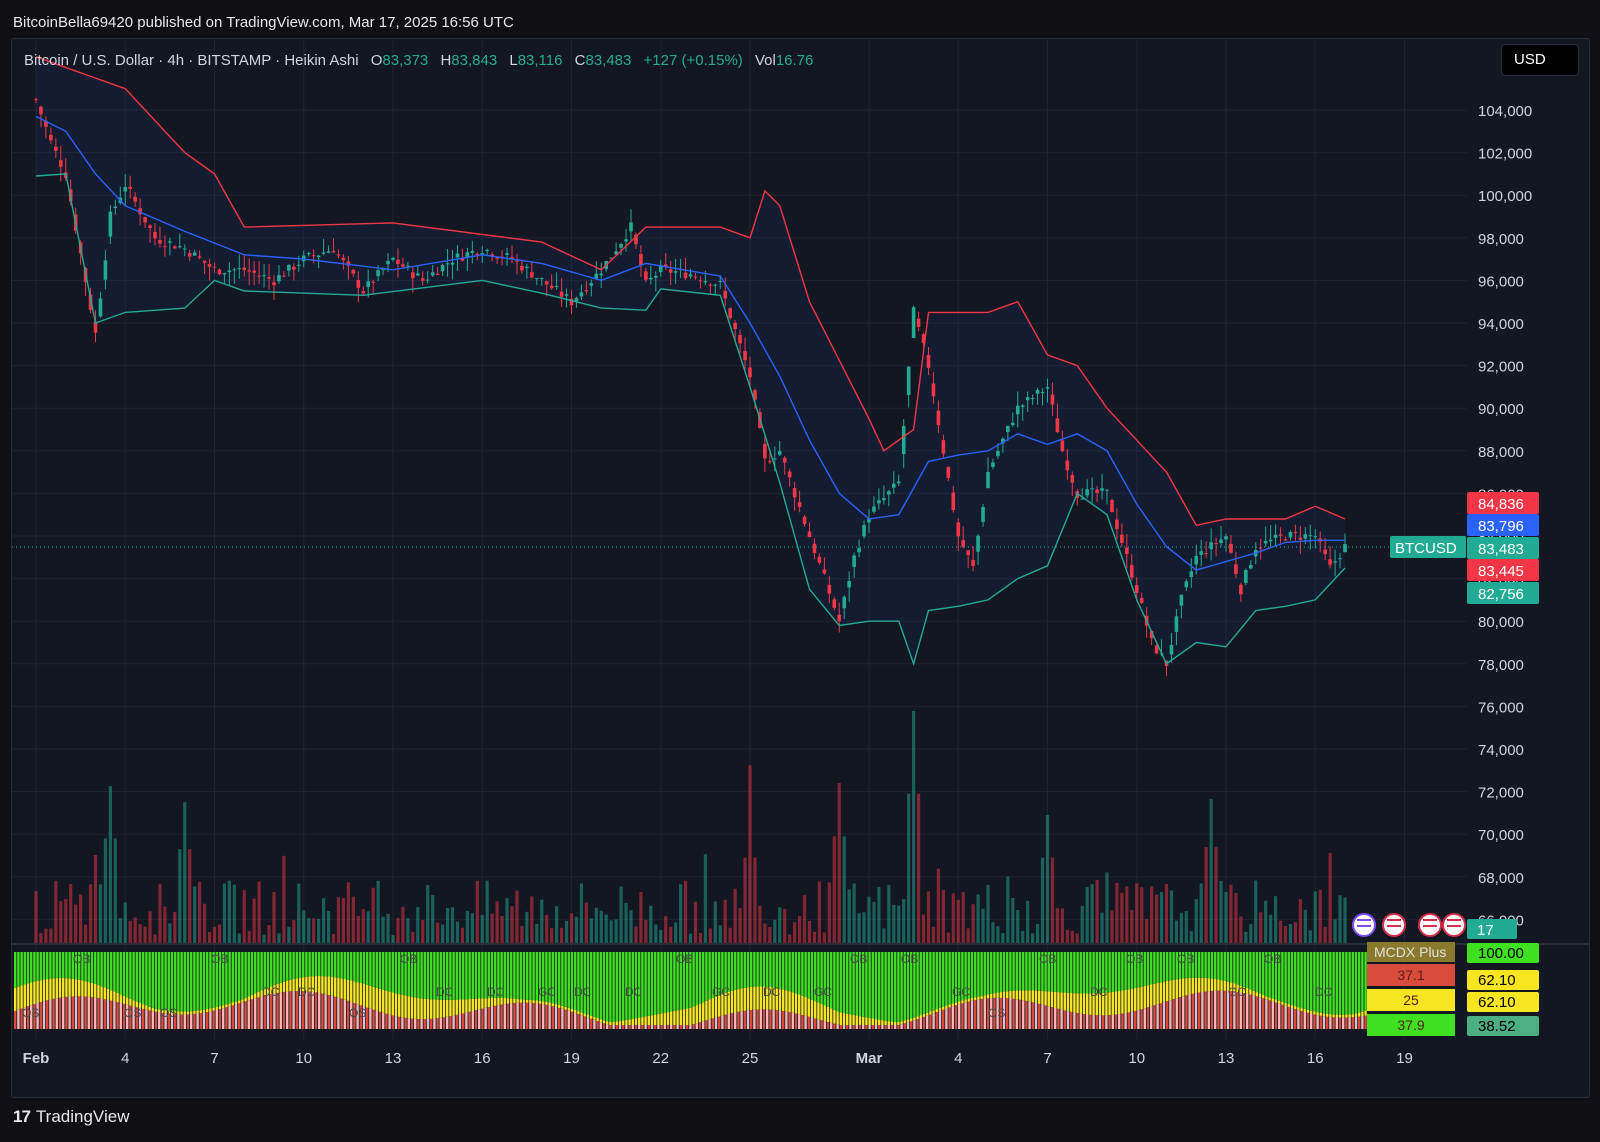  I want to click on currency-button: USD, so click(1540, 60).